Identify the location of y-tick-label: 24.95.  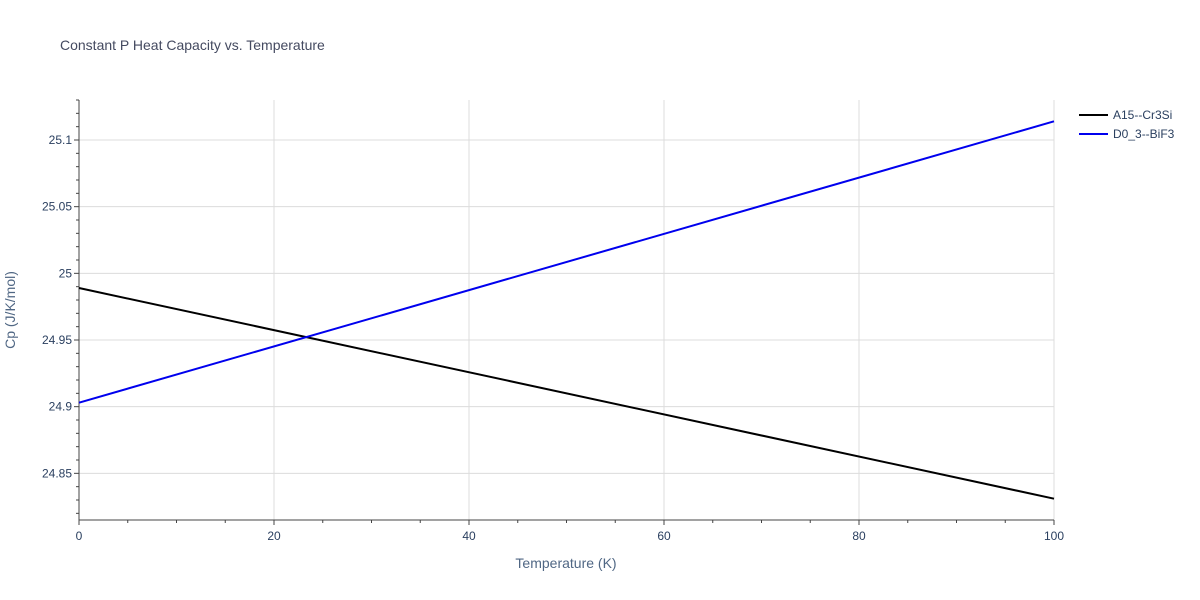
(57, 340).